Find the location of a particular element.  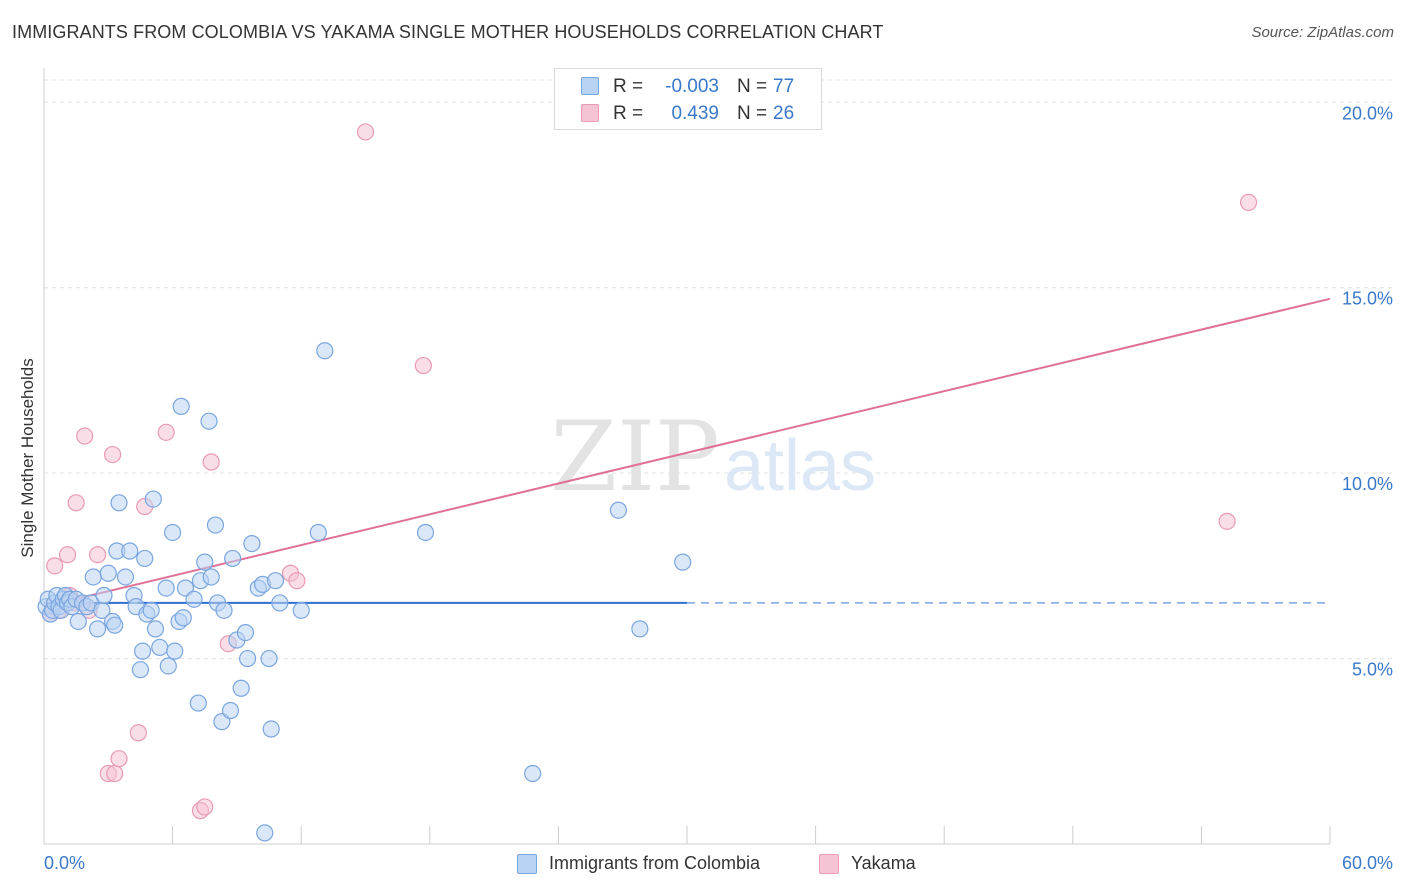

legend-label: Immigrants from Colombia is located at coordinates (655, 863).